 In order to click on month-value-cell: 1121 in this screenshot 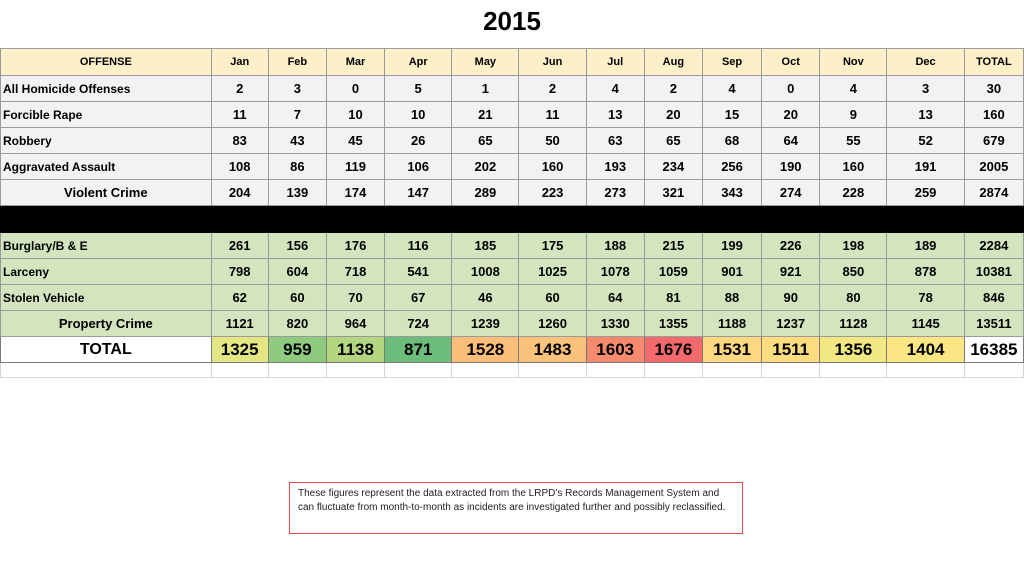, I will do `click(239, 323)`.